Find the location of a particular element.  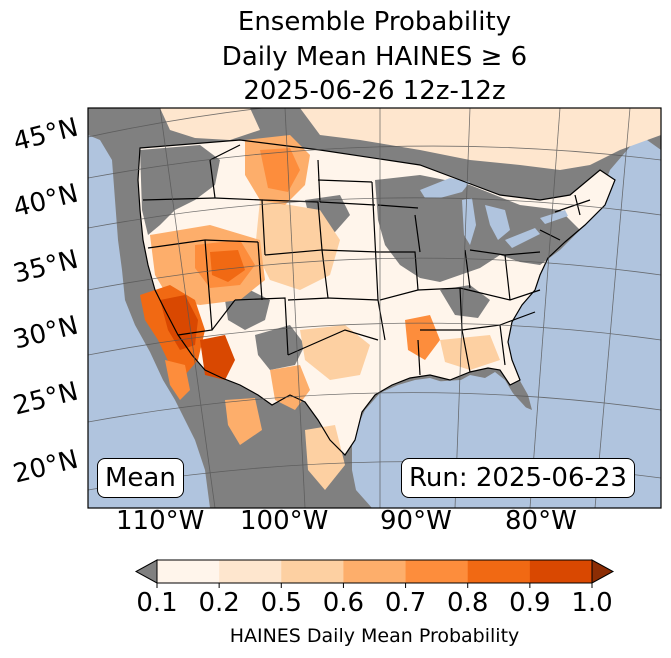

colorbar-tick-label: 0.9 is located at coordinates (530, 603).